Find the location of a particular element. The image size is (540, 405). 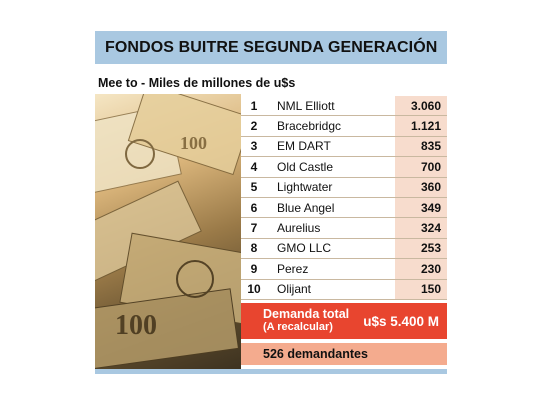

fund-name: Aurelius is located at coordinates (331, 228).